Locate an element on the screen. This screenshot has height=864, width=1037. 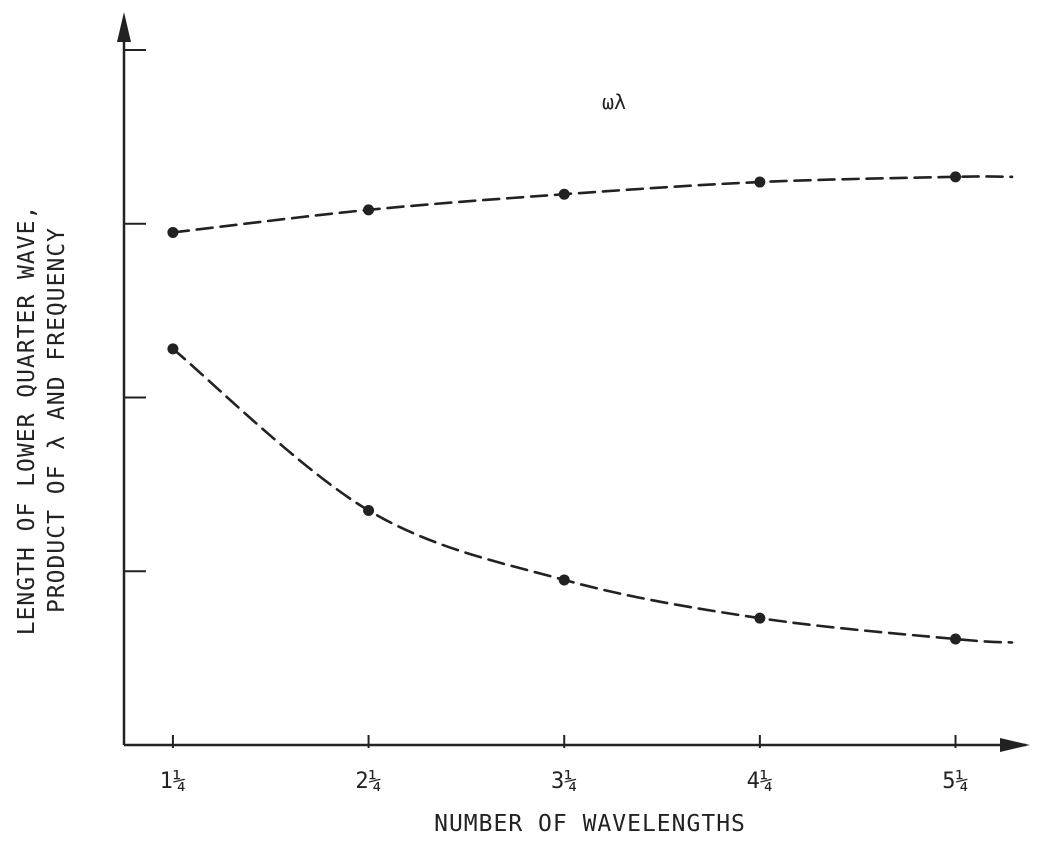
y-axis-arrow is located at coordinates (124, 27).